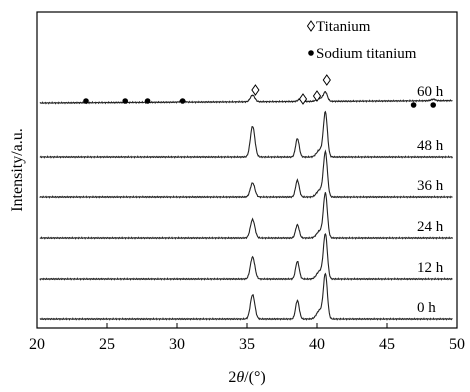  What do you see at coordinates (247, 344) in the screenshot?
I see `x-tick-label: 35` at bounding box center [247, 344].